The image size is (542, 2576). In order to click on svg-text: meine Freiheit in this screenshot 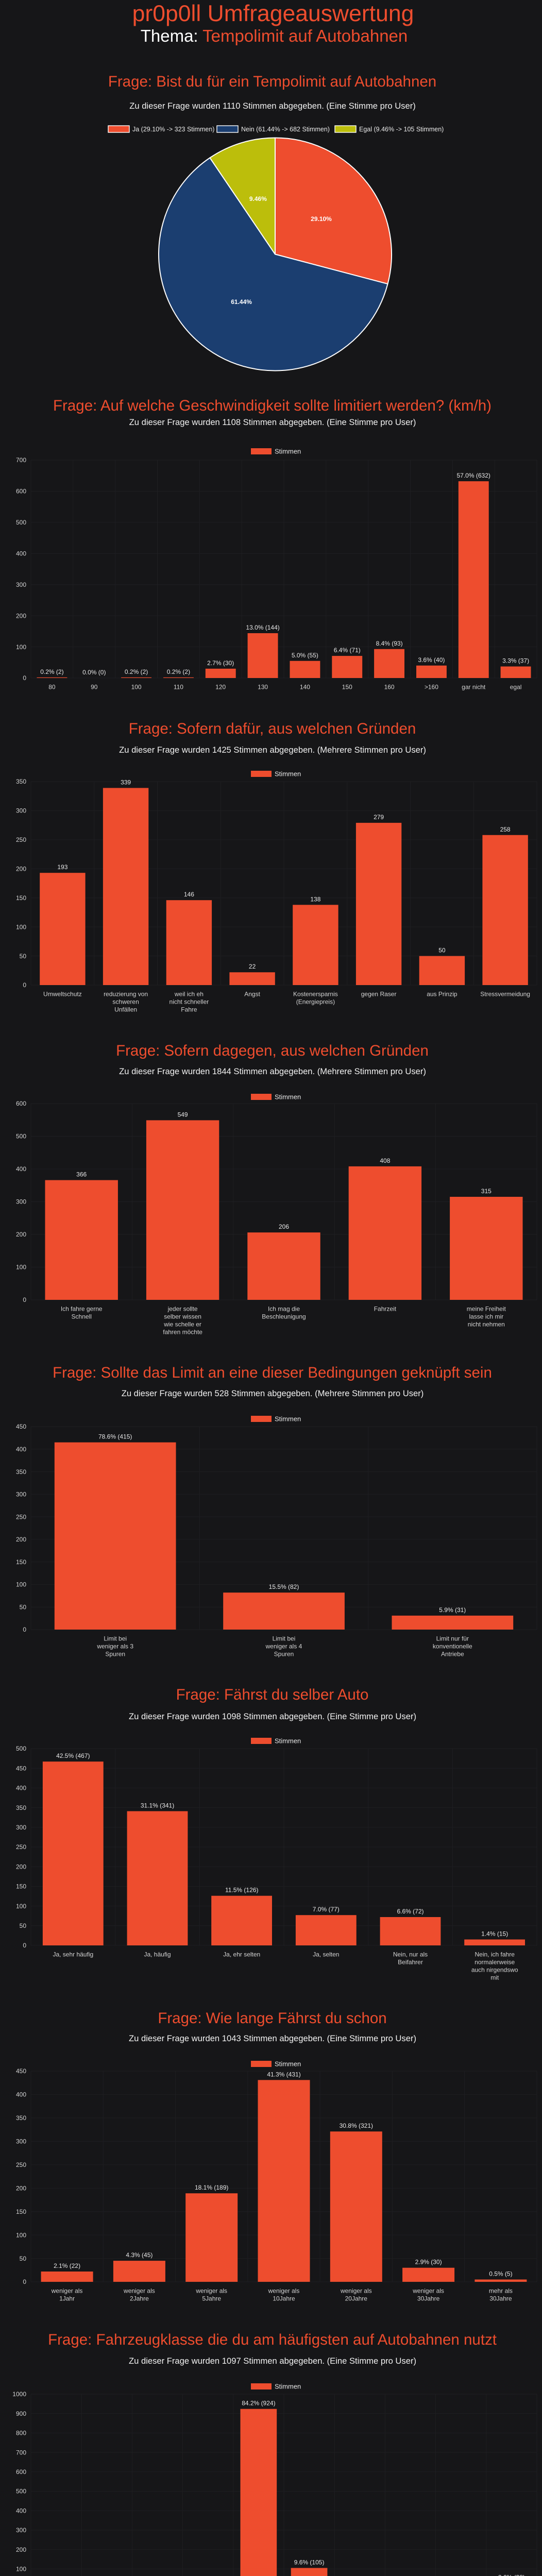, I will do `click(486, 1309)`.